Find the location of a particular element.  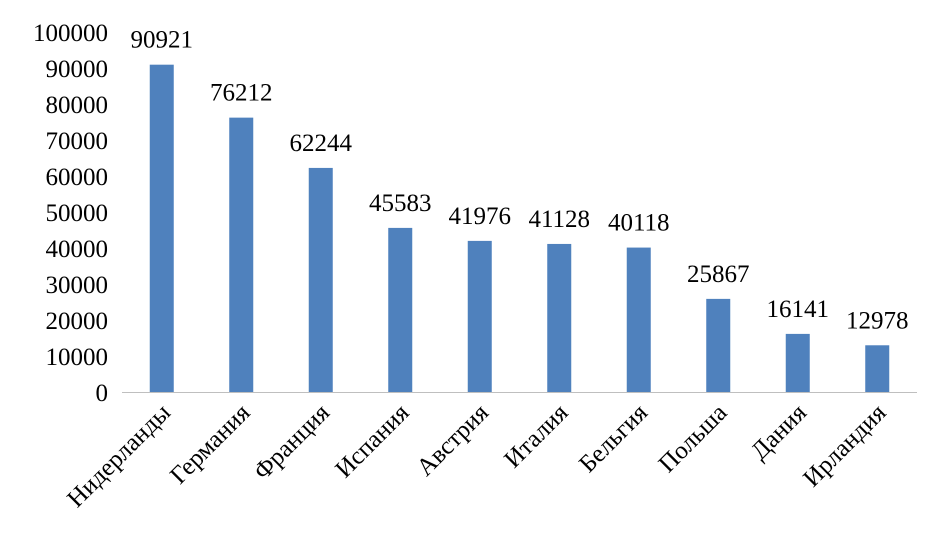

y-tick-label: 20000 is located at coordinates (77, 321).